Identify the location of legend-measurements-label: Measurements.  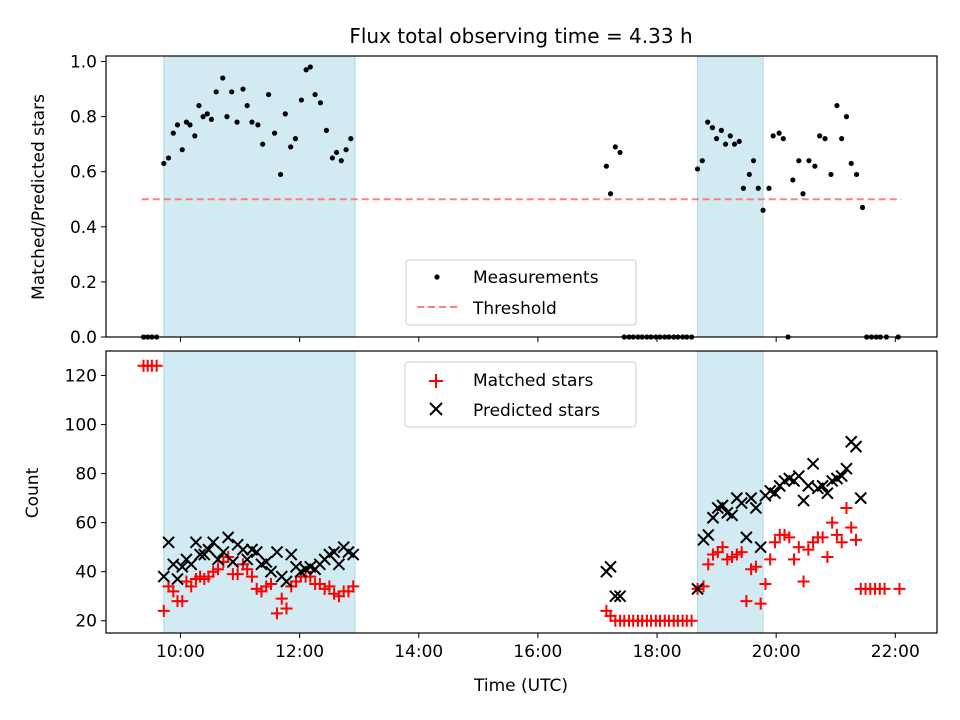
(536, 278).